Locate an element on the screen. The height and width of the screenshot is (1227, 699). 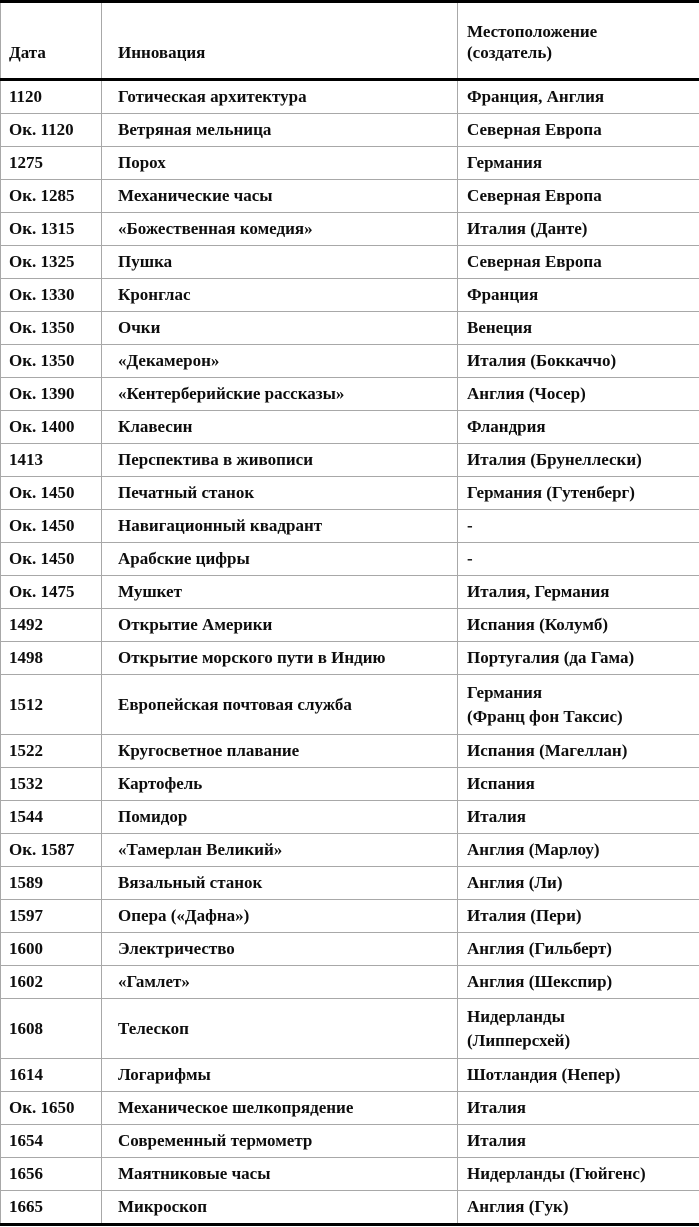
innovation-cell: Готическая архитектура is located at coordinates (279, 96).